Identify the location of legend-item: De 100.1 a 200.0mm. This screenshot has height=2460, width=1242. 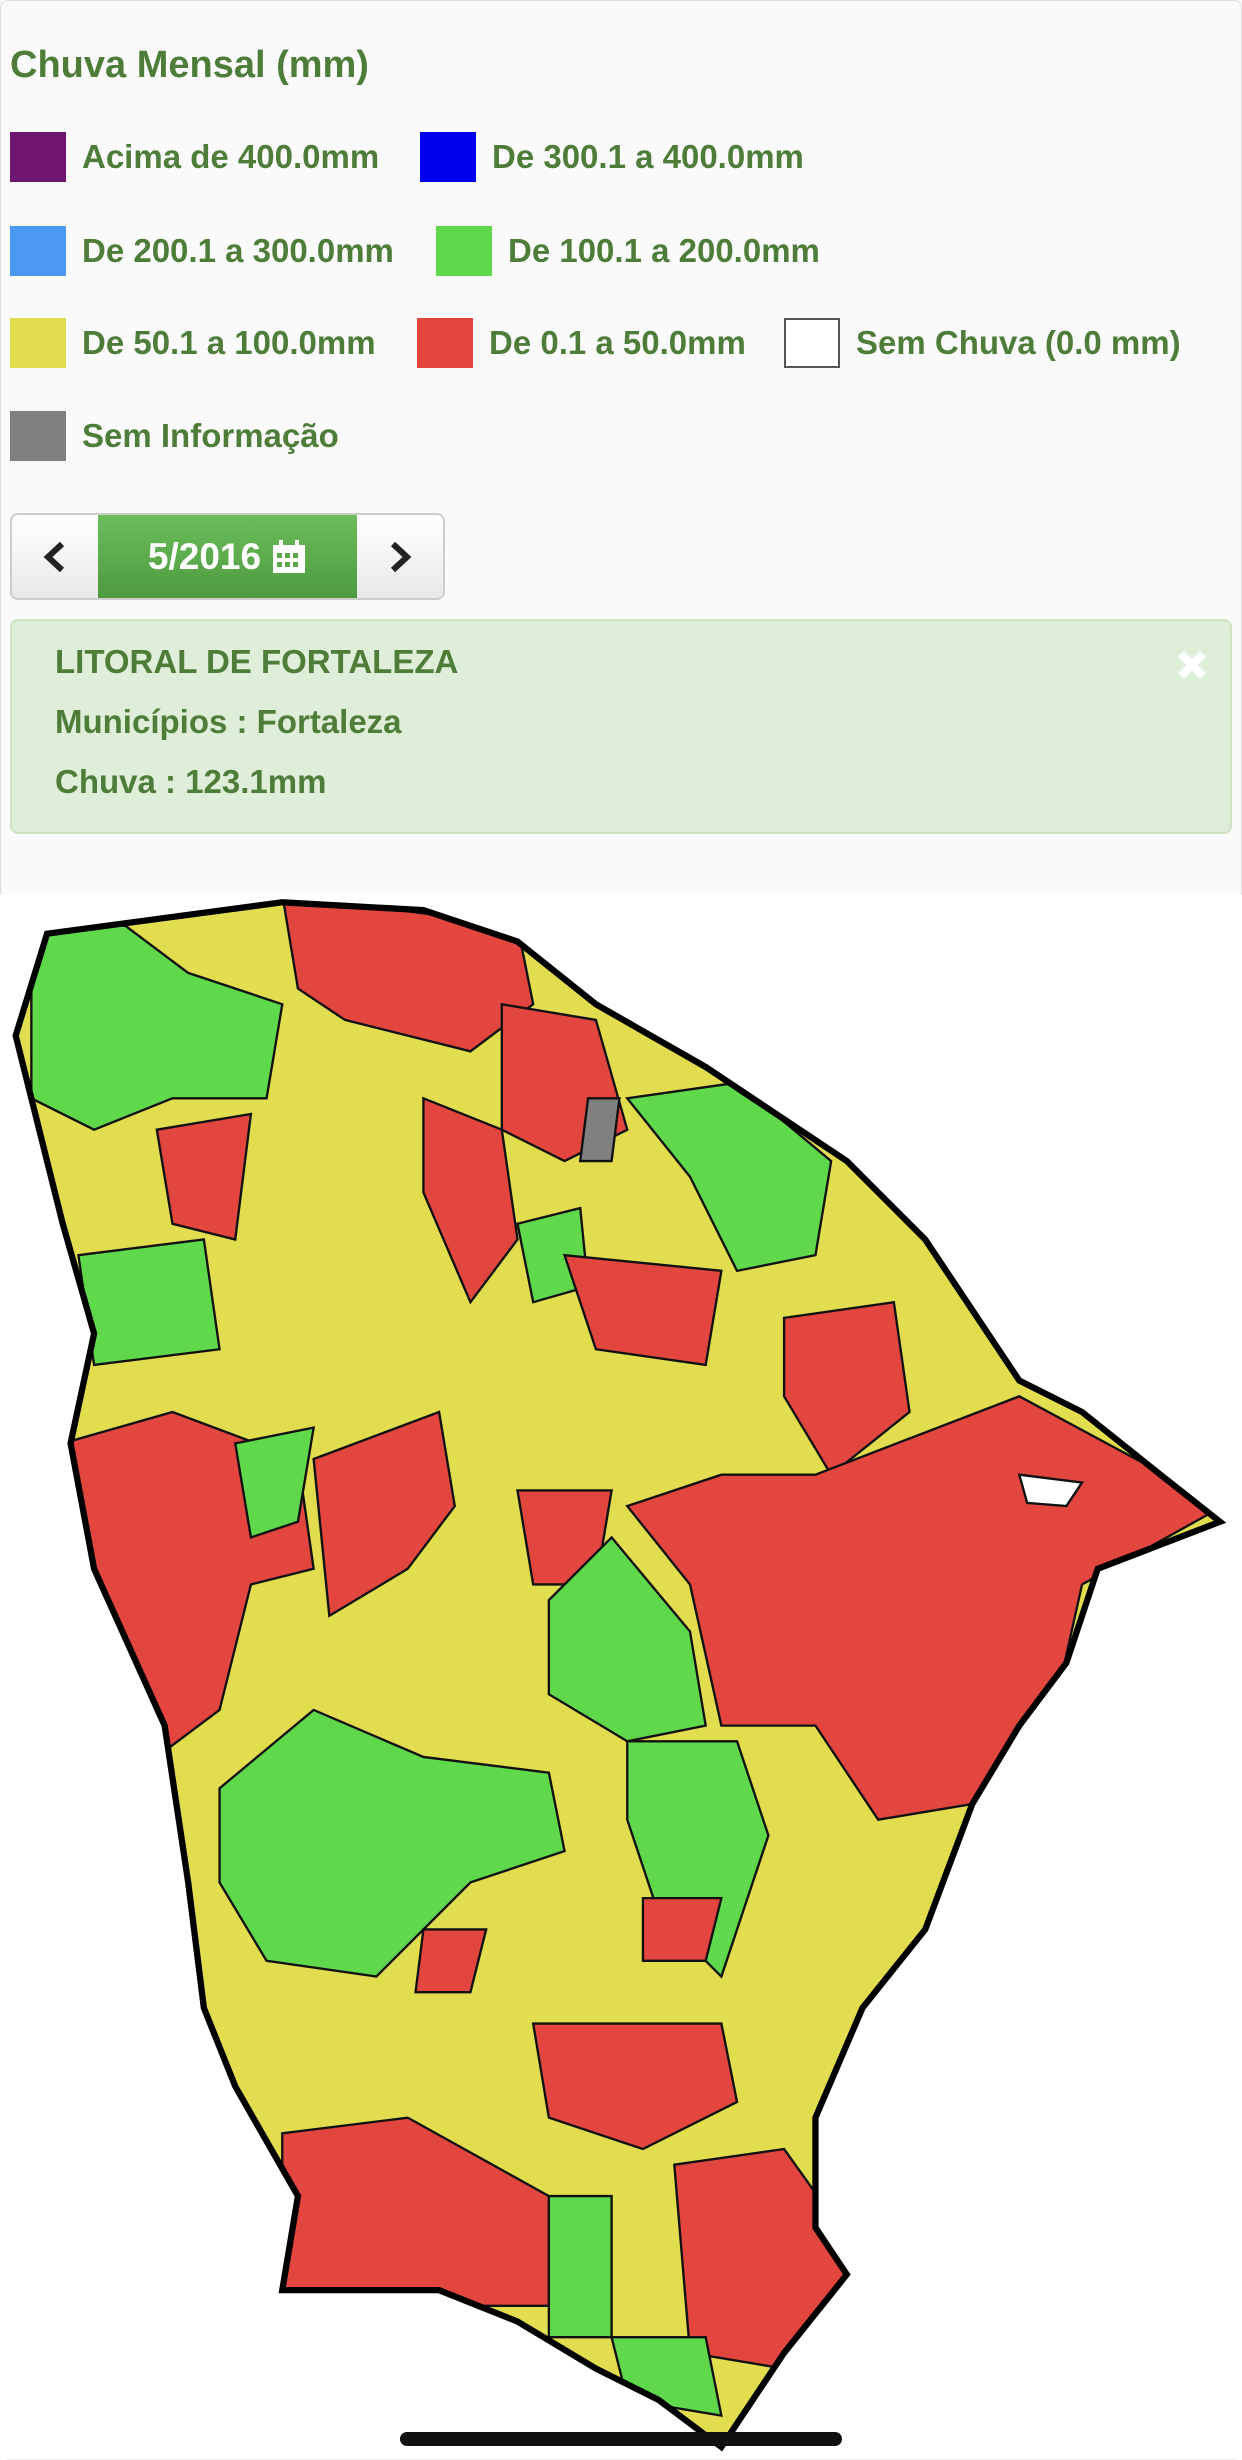
(628, 251).